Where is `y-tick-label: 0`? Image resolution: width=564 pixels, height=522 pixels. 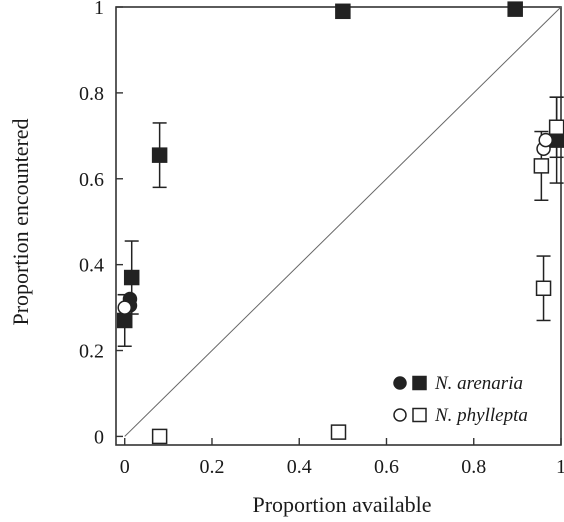 y-tick-label: 0 is located at coordinates (99, 437).